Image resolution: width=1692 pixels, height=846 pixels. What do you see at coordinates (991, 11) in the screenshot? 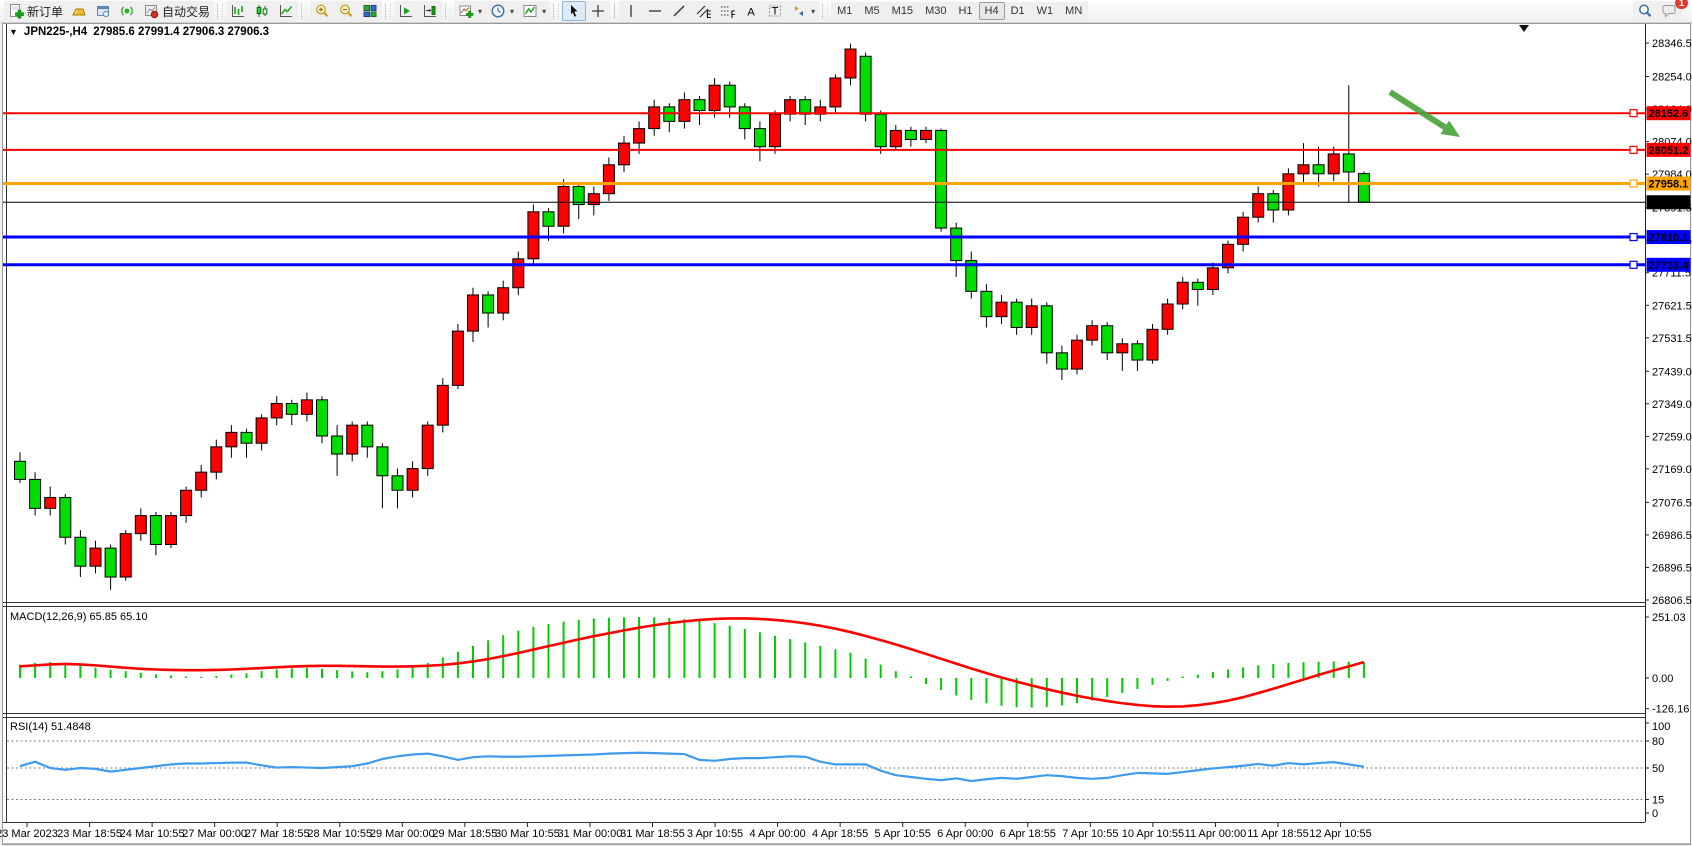
I see `timeframe-h4-button: H4` at bounding box center [991, 11].